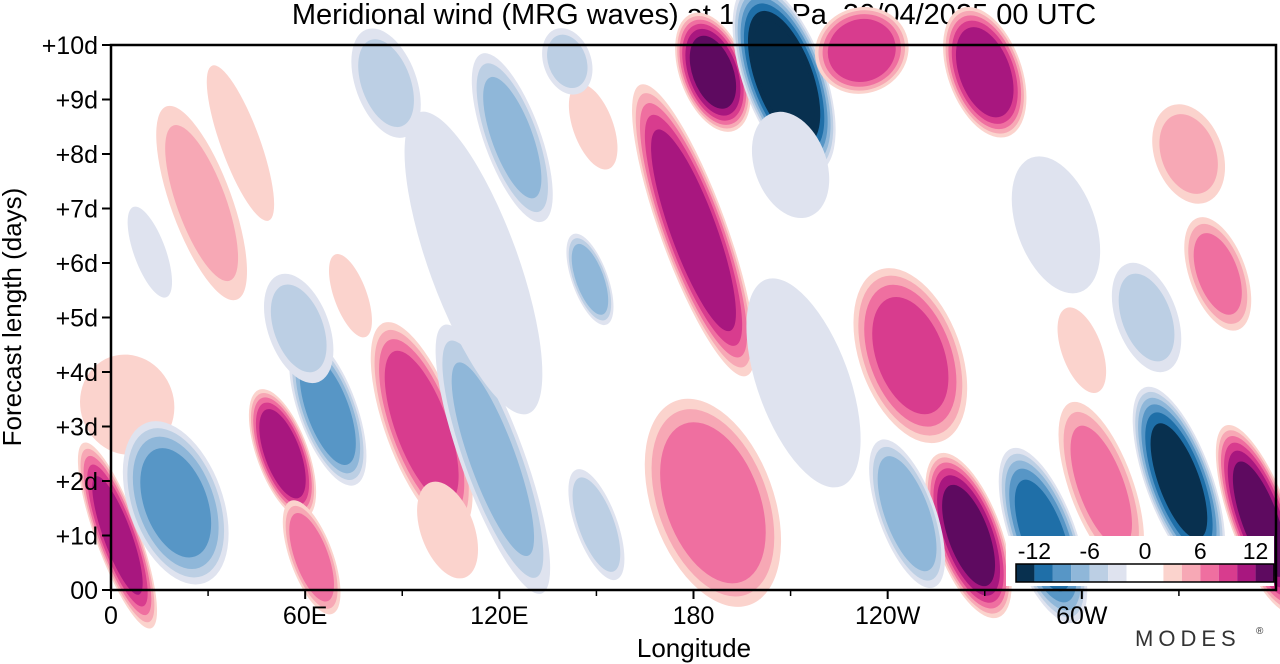 The image size is (1280, 664). What do you see at coordinates (77, 155) in the screenshot?
I see `y-tick-label: +8d` at bounding box center [77, 155].